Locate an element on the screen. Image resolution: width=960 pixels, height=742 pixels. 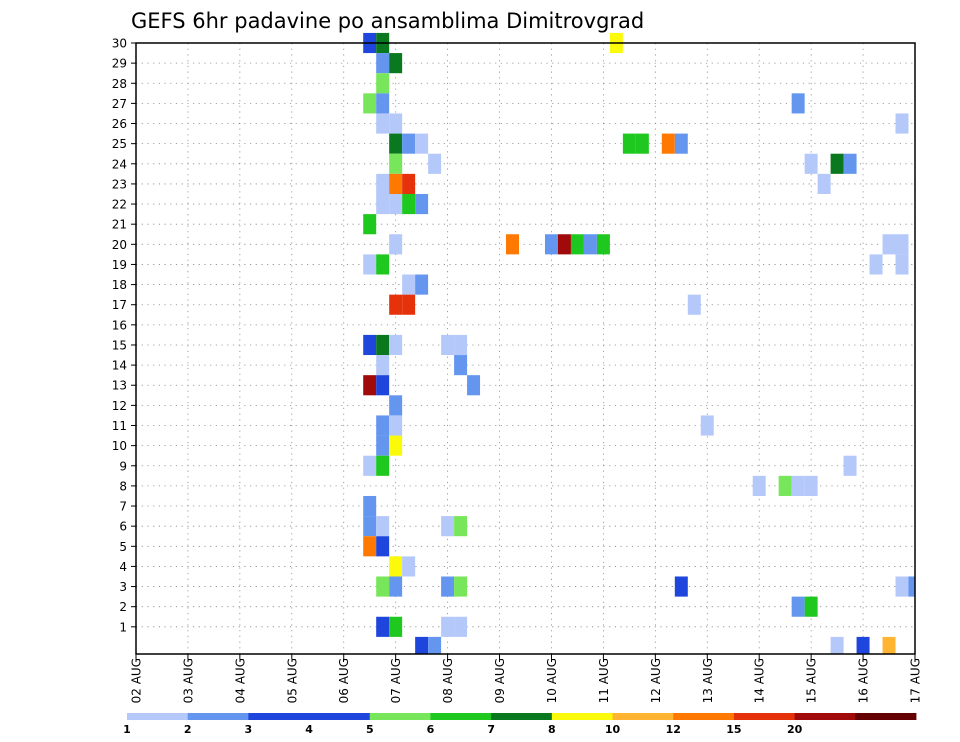
x-tick-label: 03 AUG is located at coordinates (188, 680).